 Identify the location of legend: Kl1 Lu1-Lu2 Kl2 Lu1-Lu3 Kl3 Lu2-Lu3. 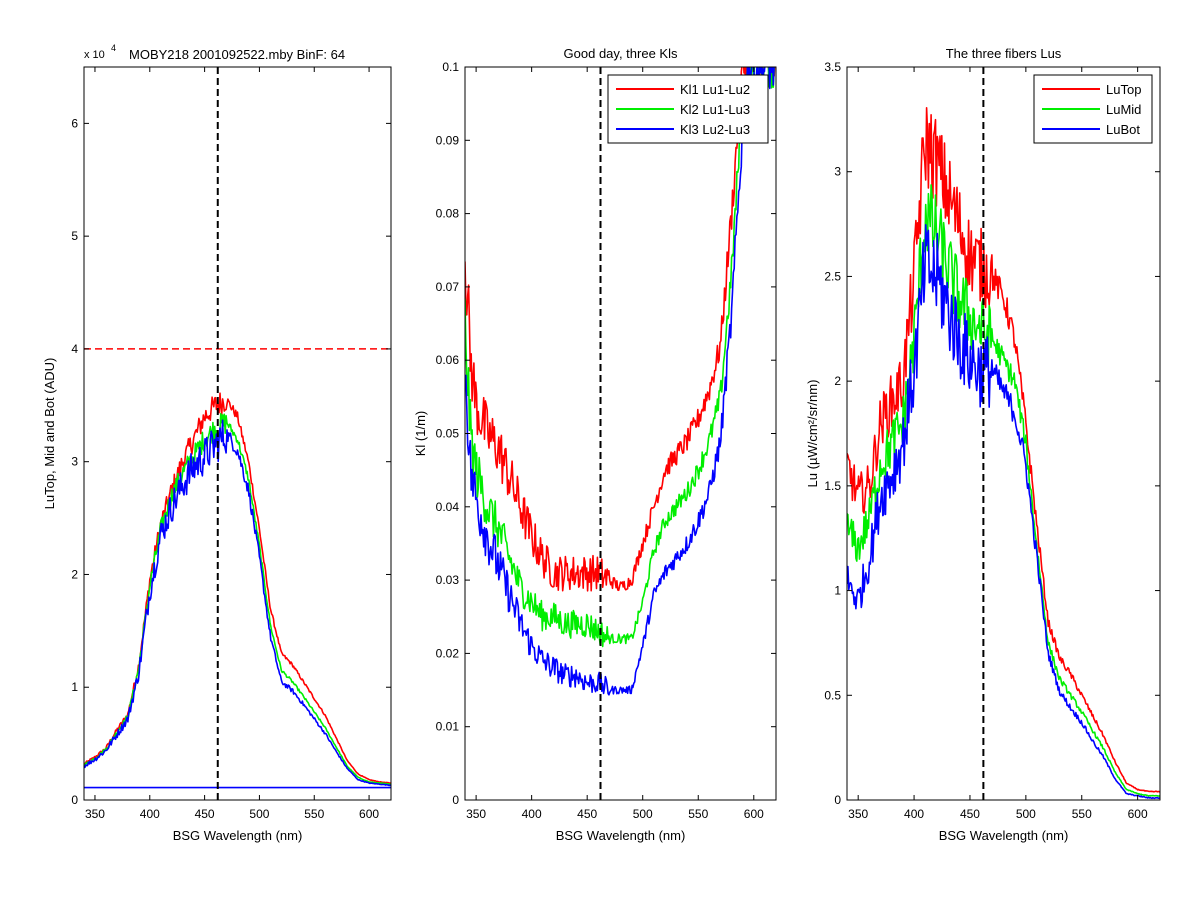
(688, 109).